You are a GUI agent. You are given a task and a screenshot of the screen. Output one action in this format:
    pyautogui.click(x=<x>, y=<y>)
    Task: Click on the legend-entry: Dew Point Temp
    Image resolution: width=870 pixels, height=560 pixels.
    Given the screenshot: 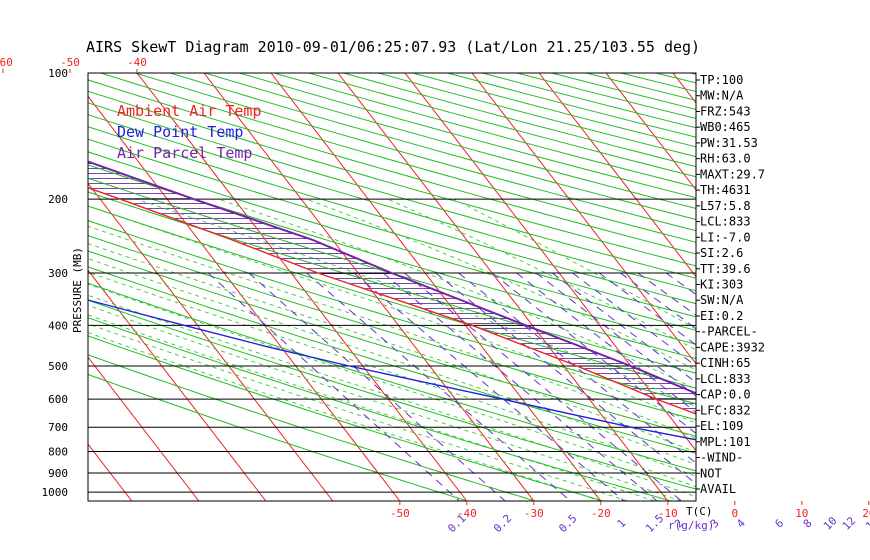 What is the action you would take?
    pyautogui.click(x=180, y=132)
    